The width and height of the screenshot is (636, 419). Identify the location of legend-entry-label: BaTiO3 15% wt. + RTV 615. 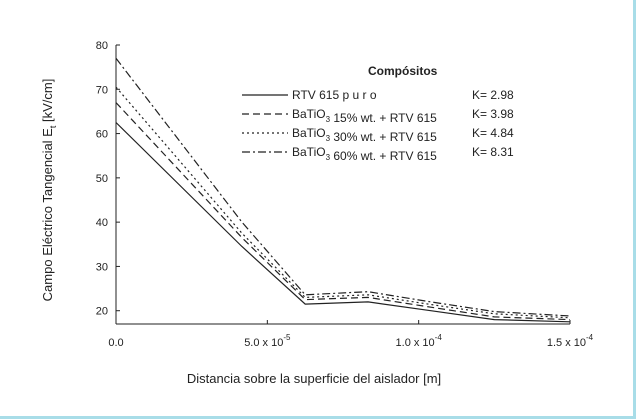
(364, 116).